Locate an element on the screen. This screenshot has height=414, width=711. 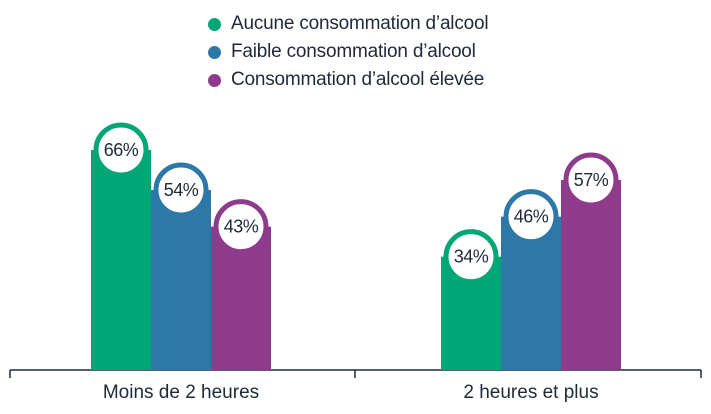
legend-label-low: Faible consommation d’alcool is located at coordinates (353, 51).